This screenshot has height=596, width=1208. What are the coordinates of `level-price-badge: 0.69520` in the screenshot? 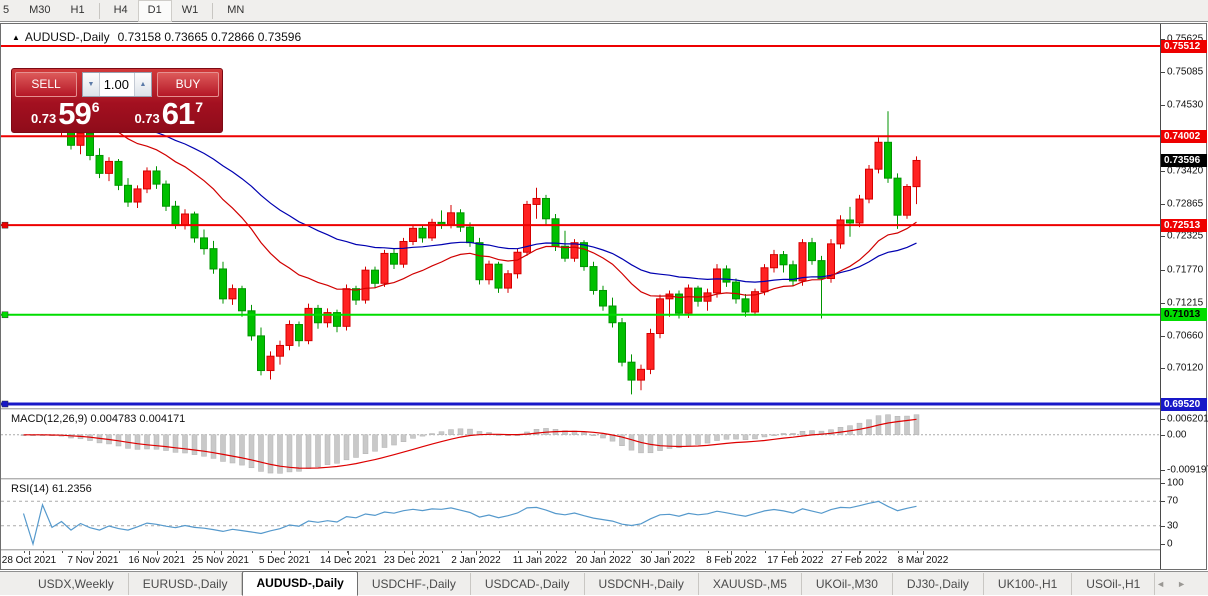 It's located at (1184, 404).